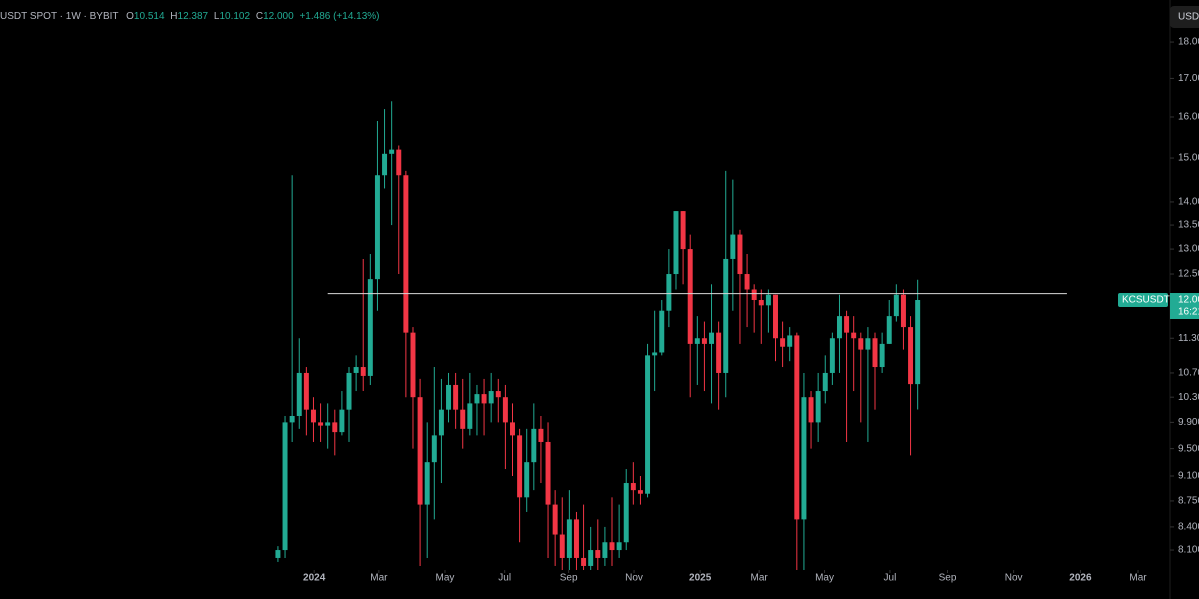 The height and width of the screenshot is (599, 1199). I want to click on y-tick-label: 10.70, so click(1188, 373).